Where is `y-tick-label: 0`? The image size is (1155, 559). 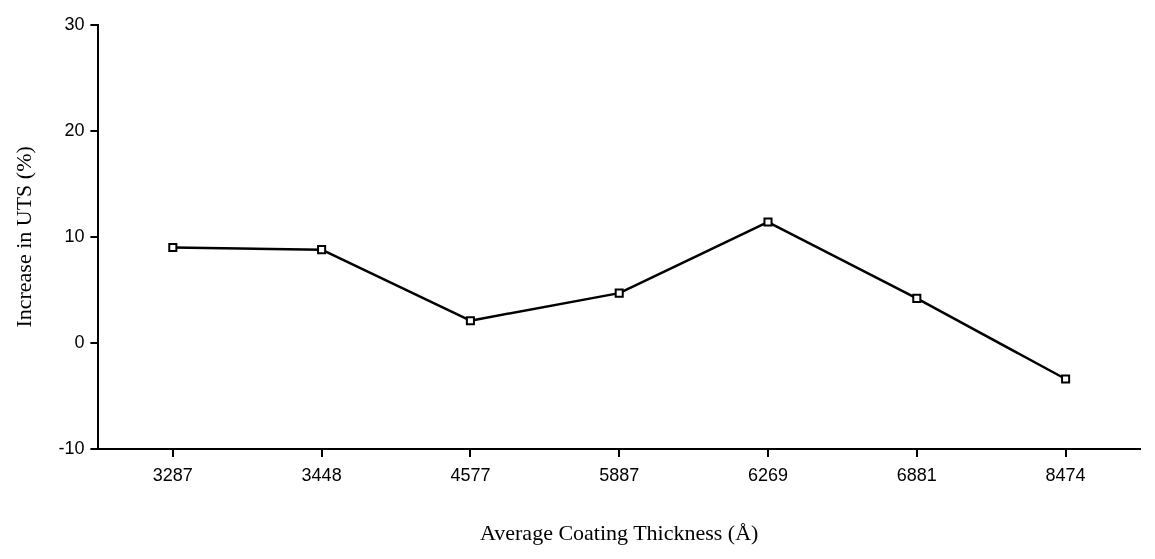 y-tick-label: 0 is located at coordinates (79, 341).